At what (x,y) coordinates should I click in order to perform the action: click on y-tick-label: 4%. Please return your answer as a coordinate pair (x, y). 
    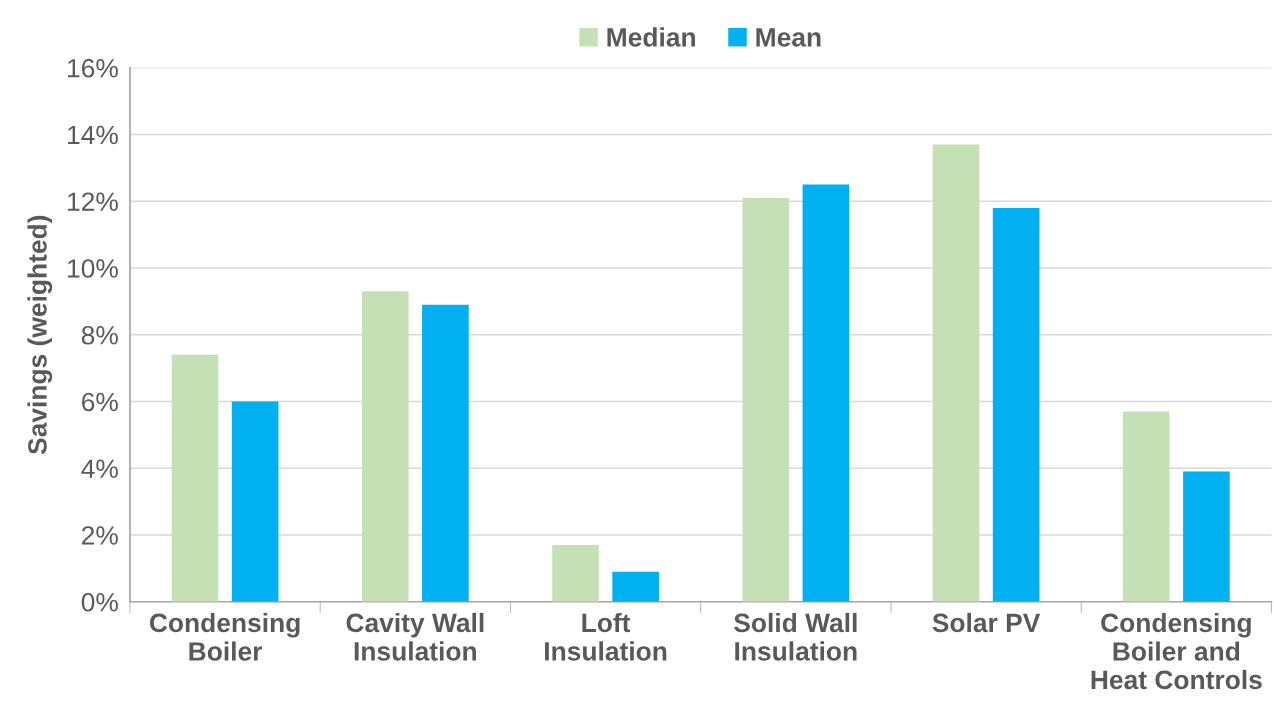
    Looking at the image, I should click on (99, 468).